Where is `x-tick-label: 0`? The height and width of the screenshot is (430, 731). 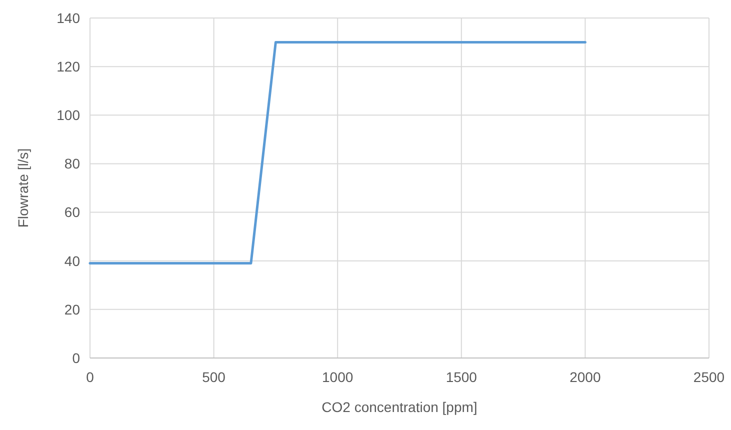
x-tick-label: 0 is located at coordinates (90, 377).